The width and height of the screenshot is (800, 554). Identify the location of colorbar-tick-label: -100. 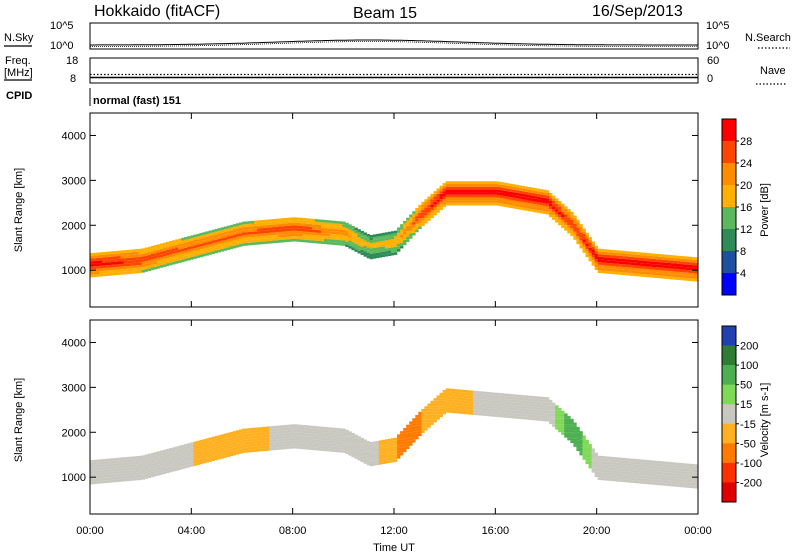
(751, 464).